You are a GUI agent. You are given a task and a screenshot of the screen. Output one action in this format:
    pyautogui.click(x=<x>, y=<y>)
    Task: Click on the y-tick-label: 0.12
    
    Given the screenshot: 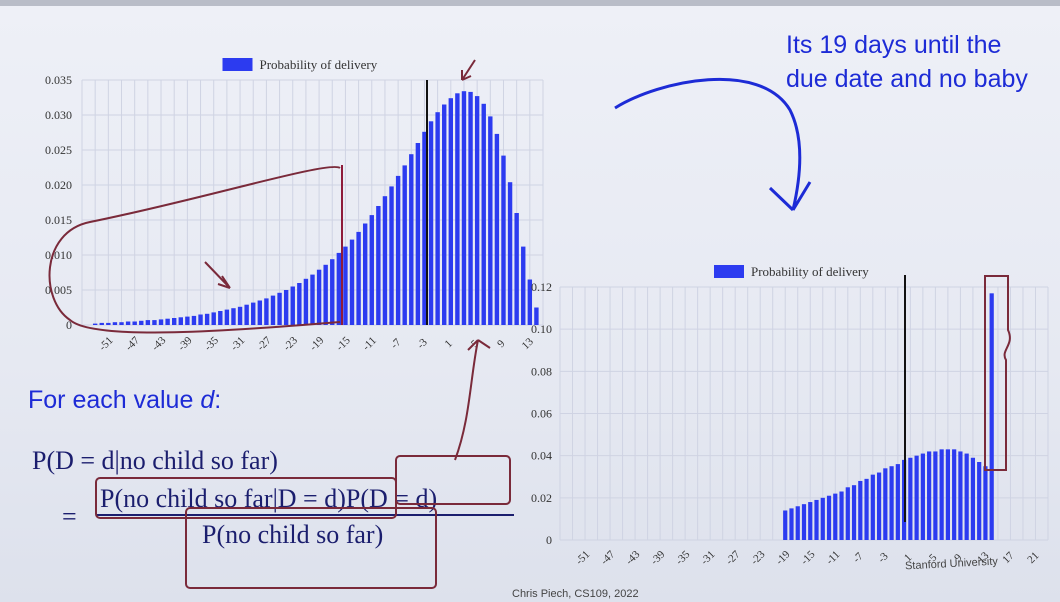 What is the action you would take?
    pyautogui.click(x=541, y=287)
    